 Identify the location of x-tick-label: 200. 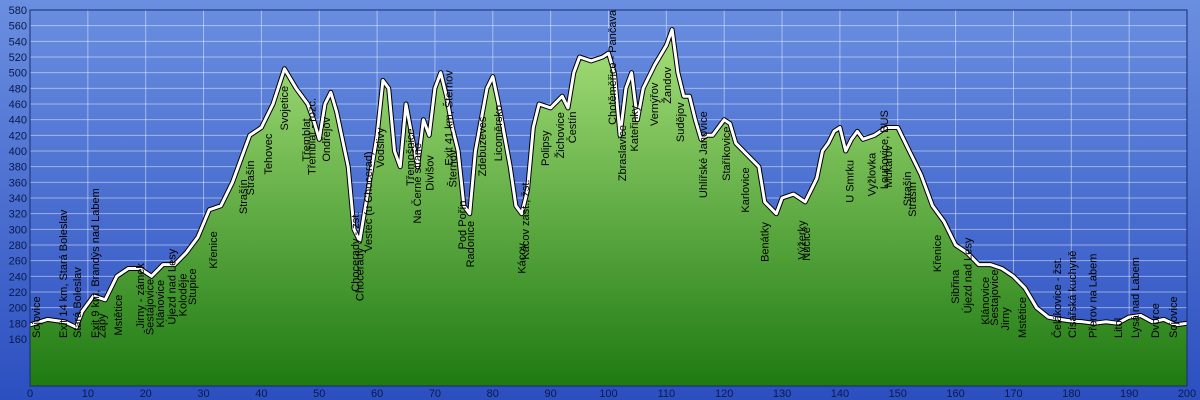
(1187, 394).